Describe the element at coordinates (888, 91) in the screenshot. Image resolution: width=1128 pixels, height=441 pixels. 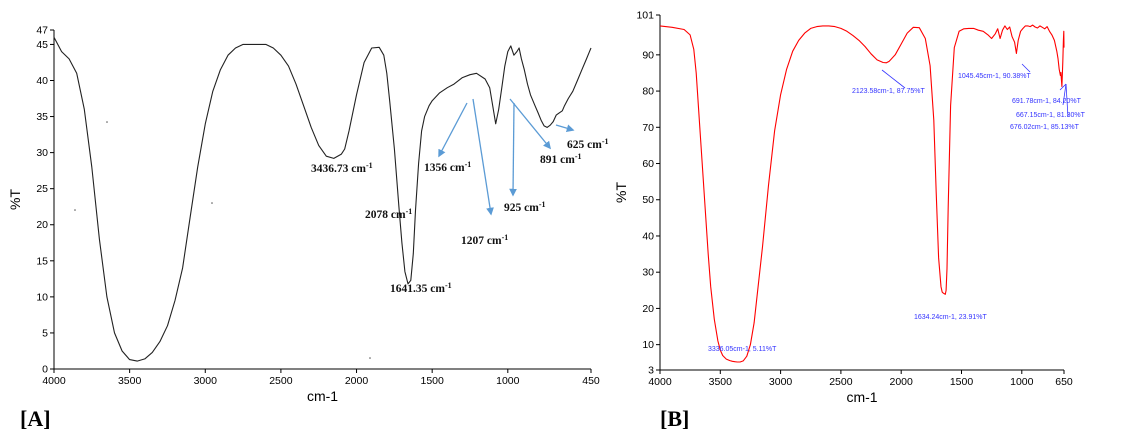
I see `peak-annotation: 2123.58cm-1, 87.75%T` at that location.